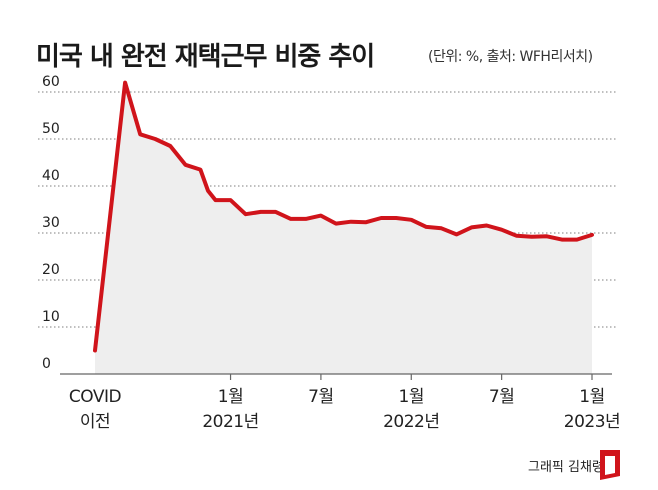 This screenshot has width=658, height=490. Describe the element at coordinates (95, 422) in the screenshot. I see `x-tick-label-0-1: 이전` at that location.